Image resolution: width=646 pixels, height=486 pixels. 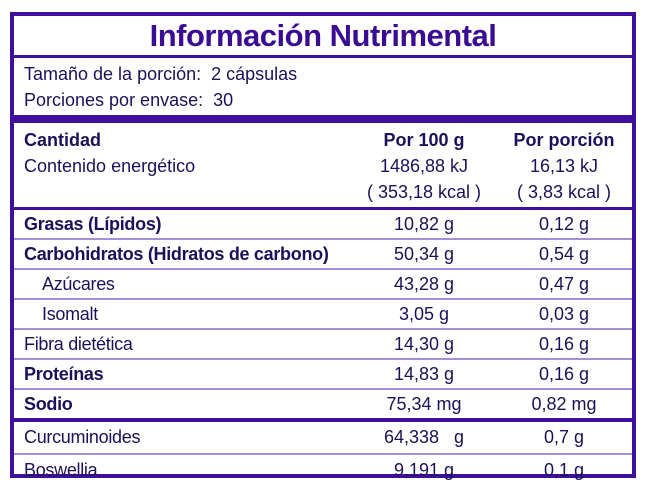 I want to click on serving-size: Tamaño de la porción: 2 cápsulas, so click(x=161, y=74).